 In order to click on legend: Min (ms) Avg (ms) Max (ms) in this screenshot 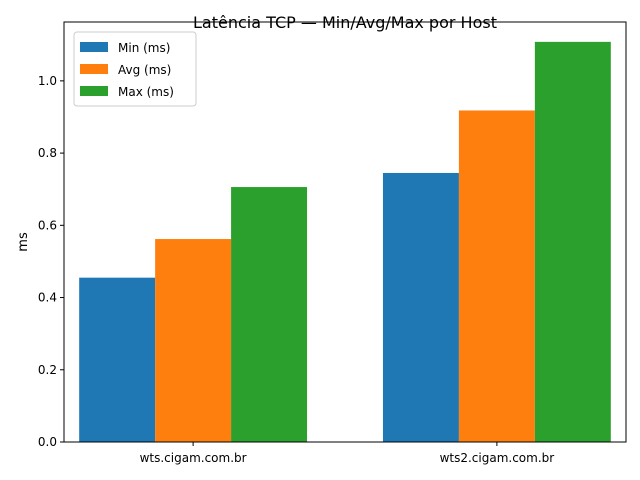, I will do `click(135, 69)`.